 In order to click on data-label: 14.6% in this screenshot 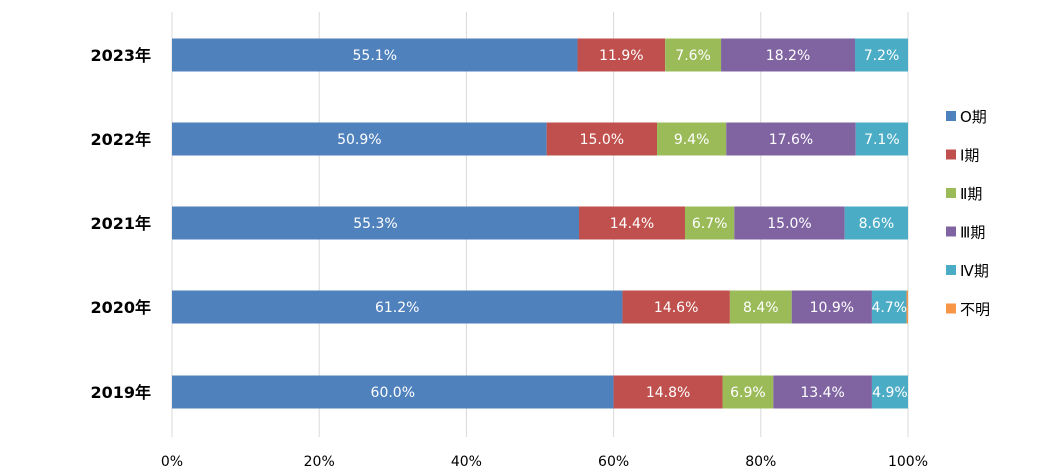, I will do `click(676, 308)`.